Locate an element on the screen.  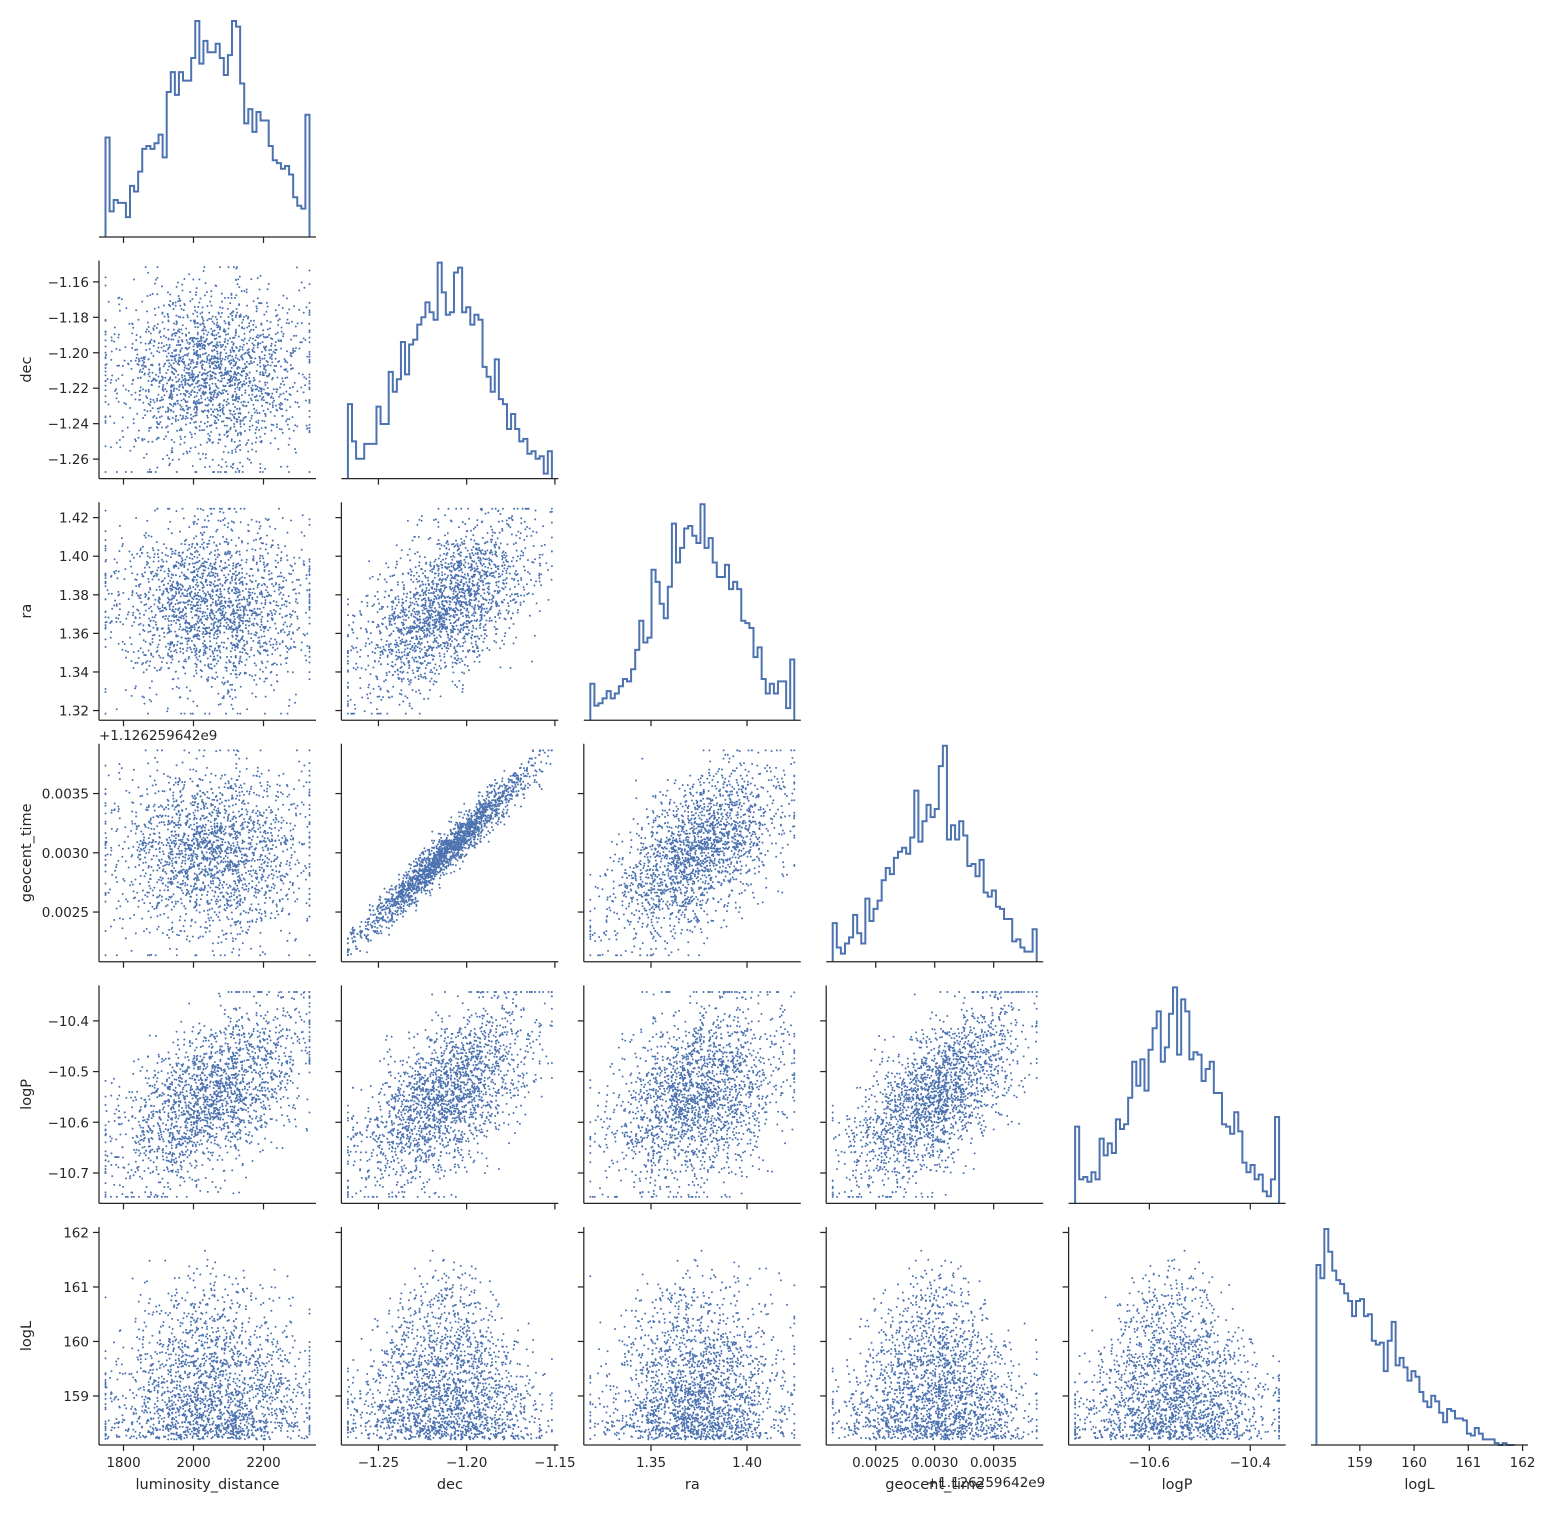
x-tick-label: 1.35 is located at coordinates (651, 1463).